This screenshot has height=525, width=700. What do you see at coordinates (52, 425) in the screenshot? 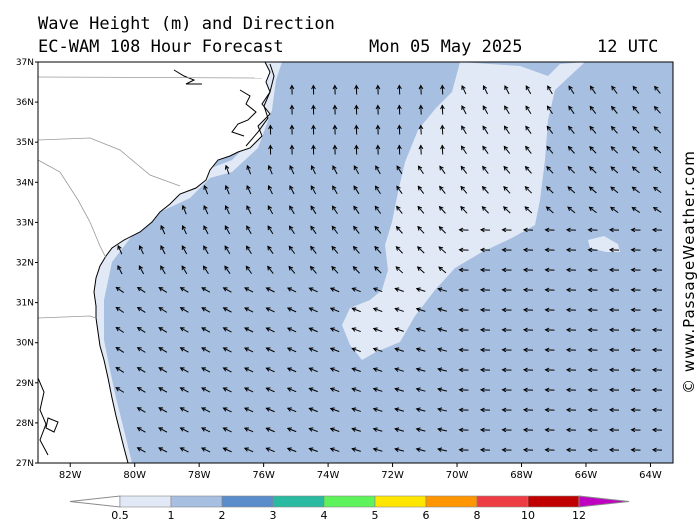
I see `lake-okeechobee` at bounding box center [52, 425].